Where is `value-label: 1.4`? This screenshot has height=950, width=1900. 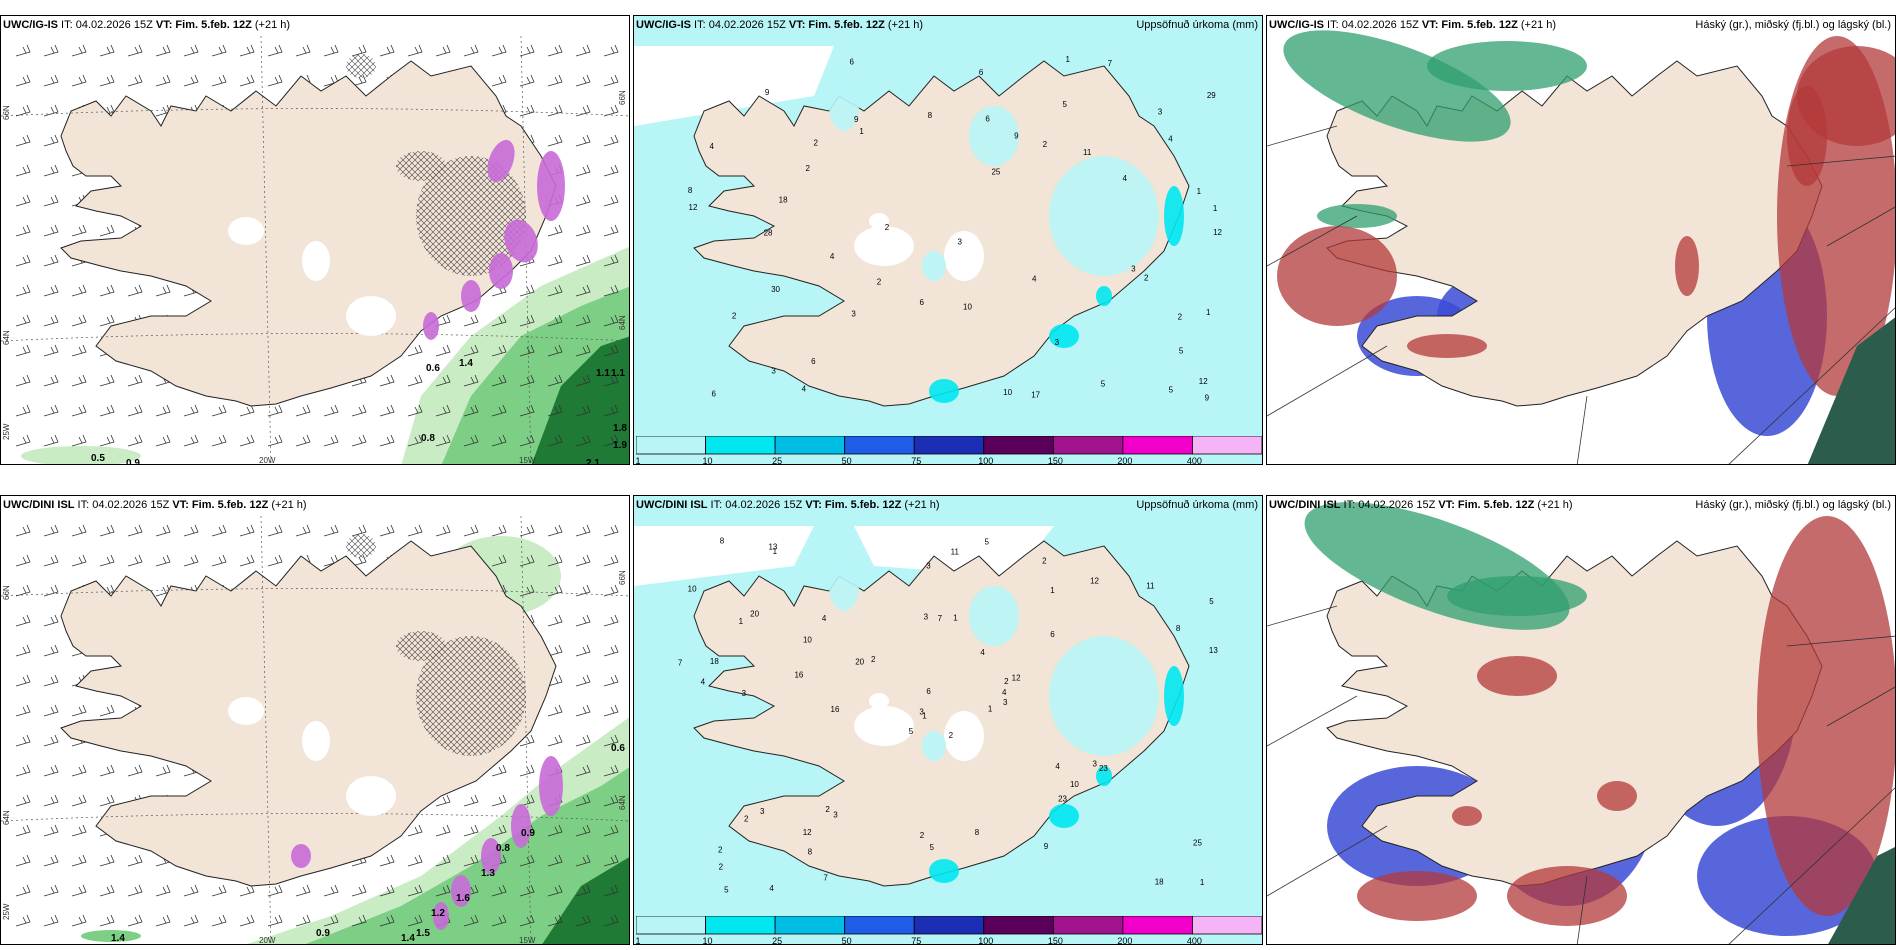 value-label: 1.4 is located at coordinates (118, 938).